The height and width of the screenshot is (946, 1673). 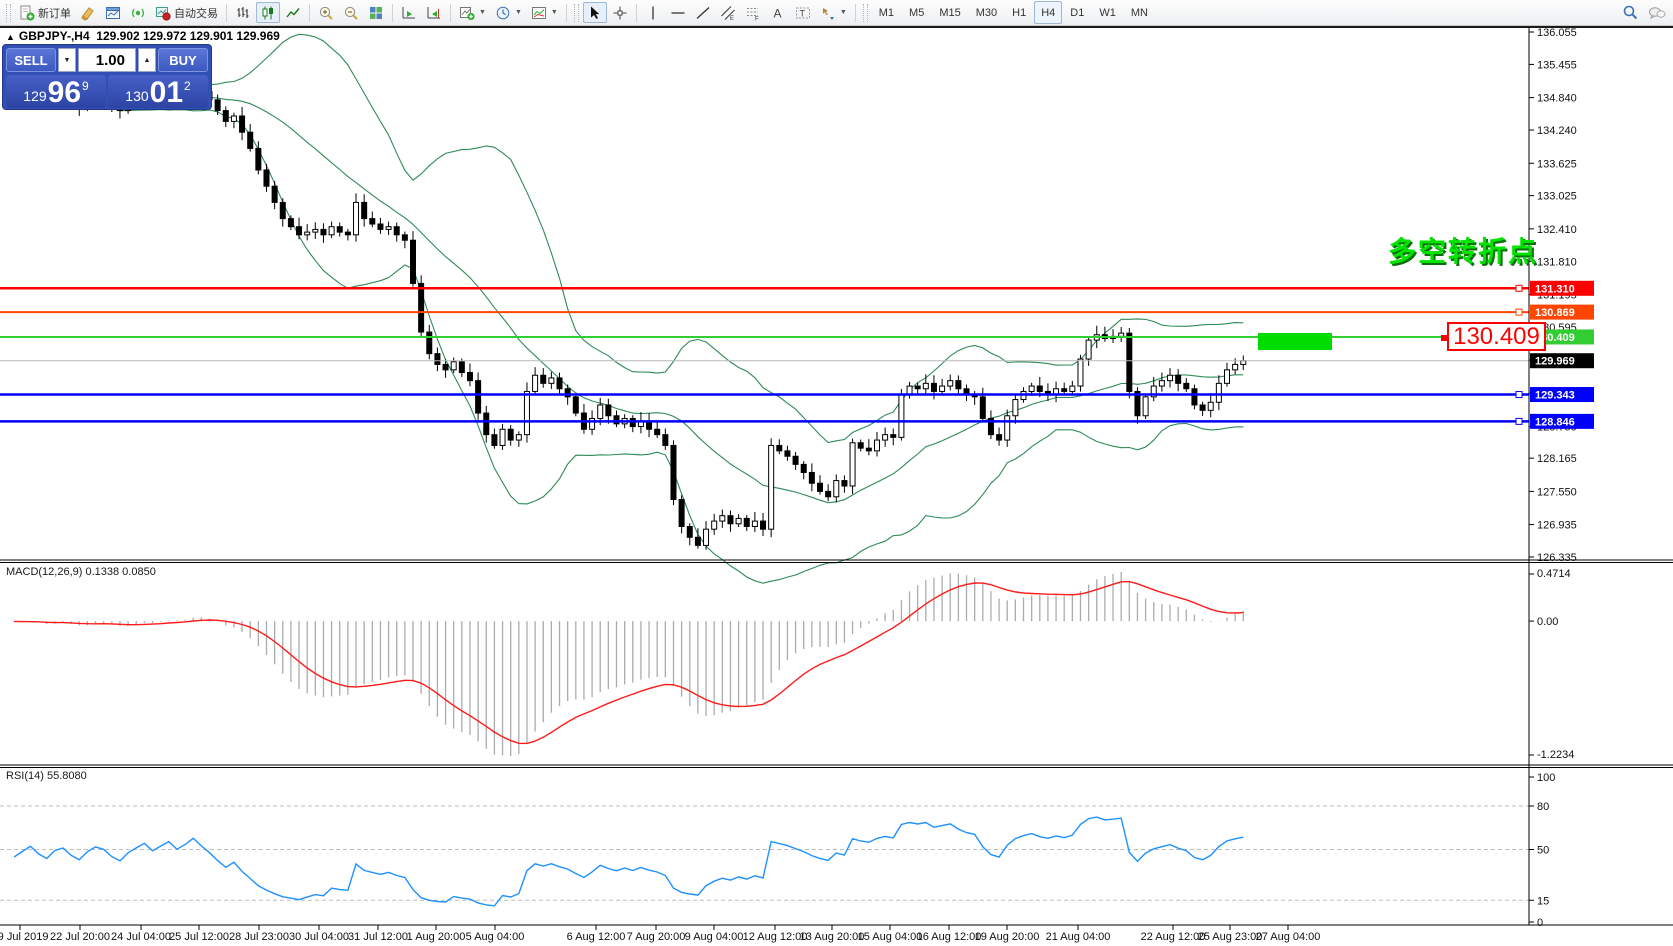 I want to click on time-tick-label: 27 Aug 04:00, so click(x=1288, y=937).